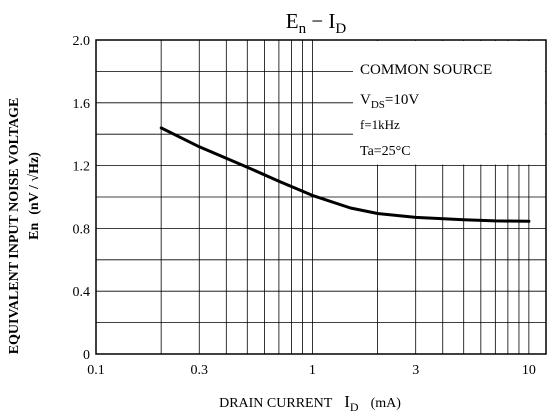  I want to click on condition-temperature: Ta=25°C, so click(385, 151).